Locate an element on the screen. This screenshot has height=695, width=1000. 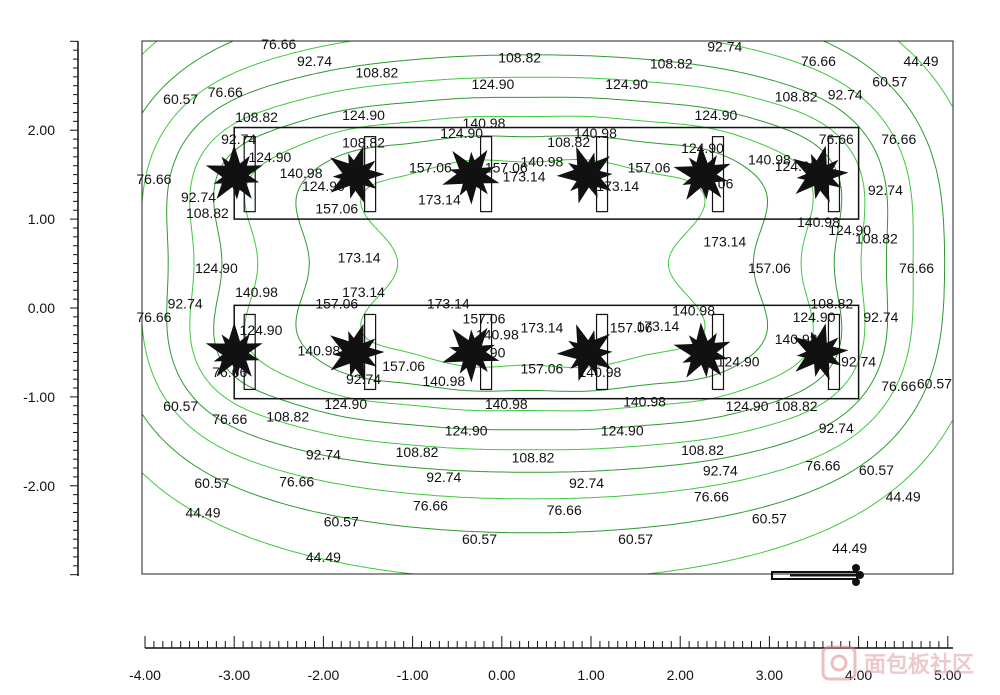
x-tick-label: -3.00 is located at coordinates (234, 675).